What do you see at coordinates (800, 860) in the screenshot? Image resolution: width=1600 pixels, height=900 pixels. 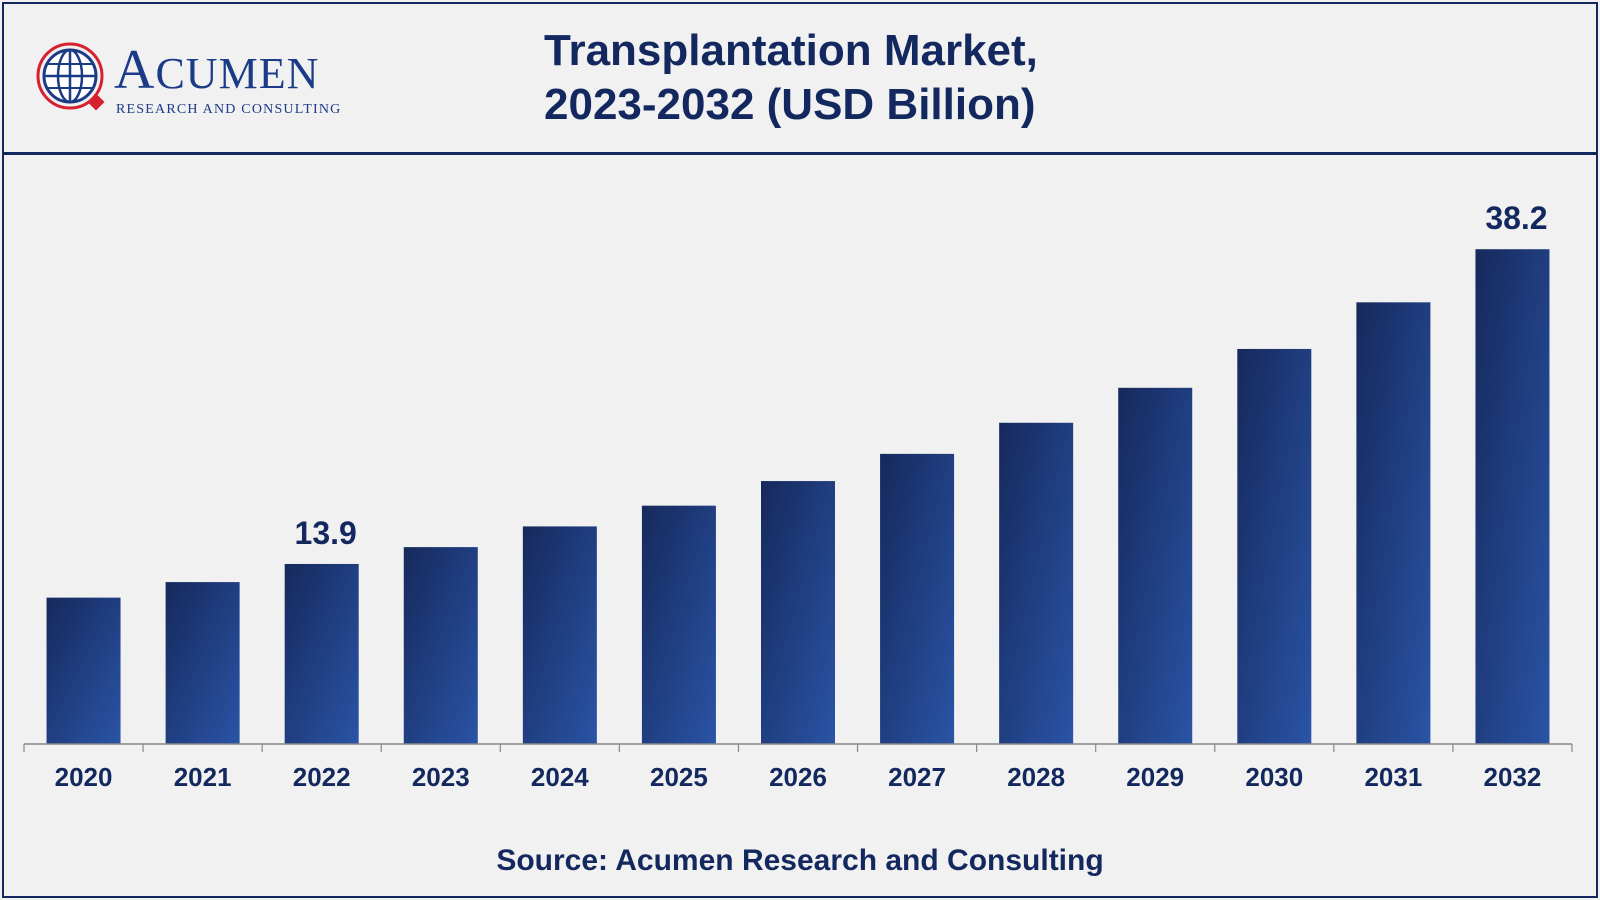 I see `source-note: Source: Acumen Research and Consulting` at bounding box center [800, 860].